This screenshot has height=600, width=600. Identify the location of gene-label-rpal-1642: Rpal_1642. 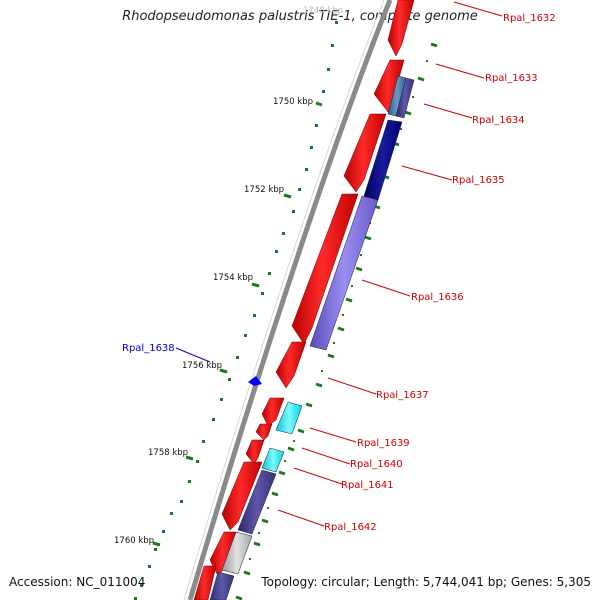
(350, 527).